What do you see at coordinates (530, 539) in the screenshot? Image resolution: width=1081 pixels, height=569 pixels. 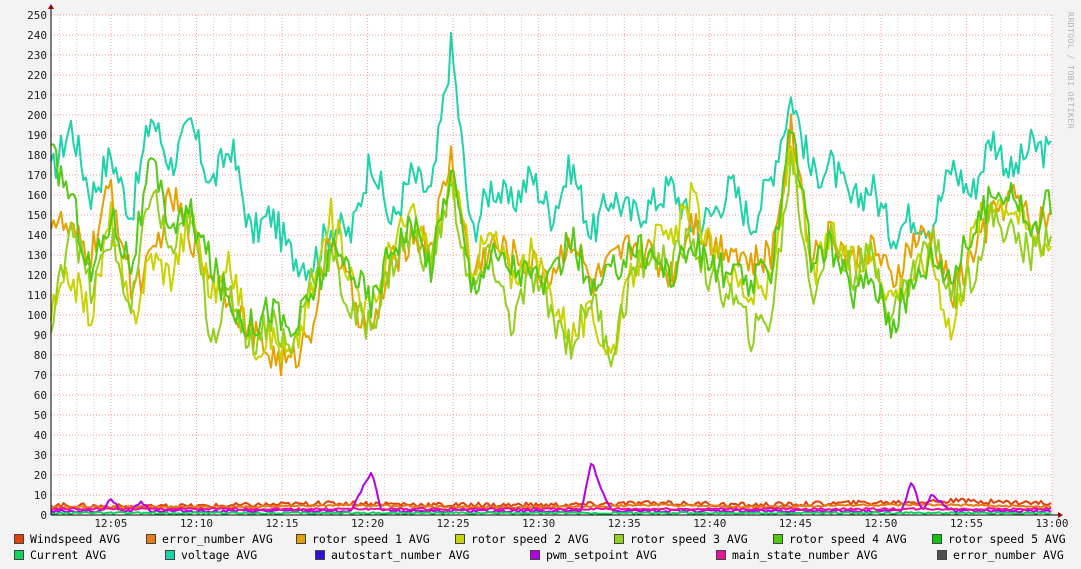 I see `legend-label: rotor speed 2 AVG` at bounding box center [530, 539].